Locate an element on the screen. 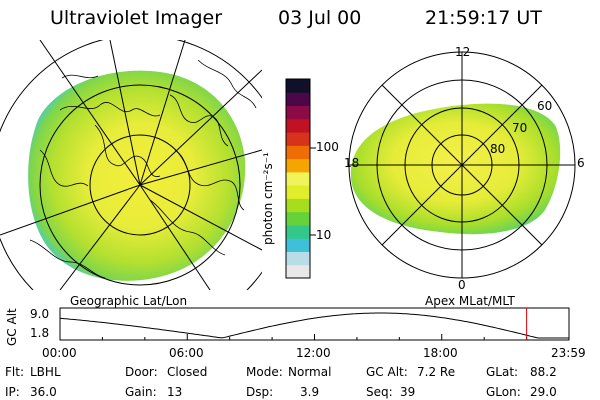 This screenshot has width=600, height=400. info-door-label: Door: is located at coordinates (141, 372).